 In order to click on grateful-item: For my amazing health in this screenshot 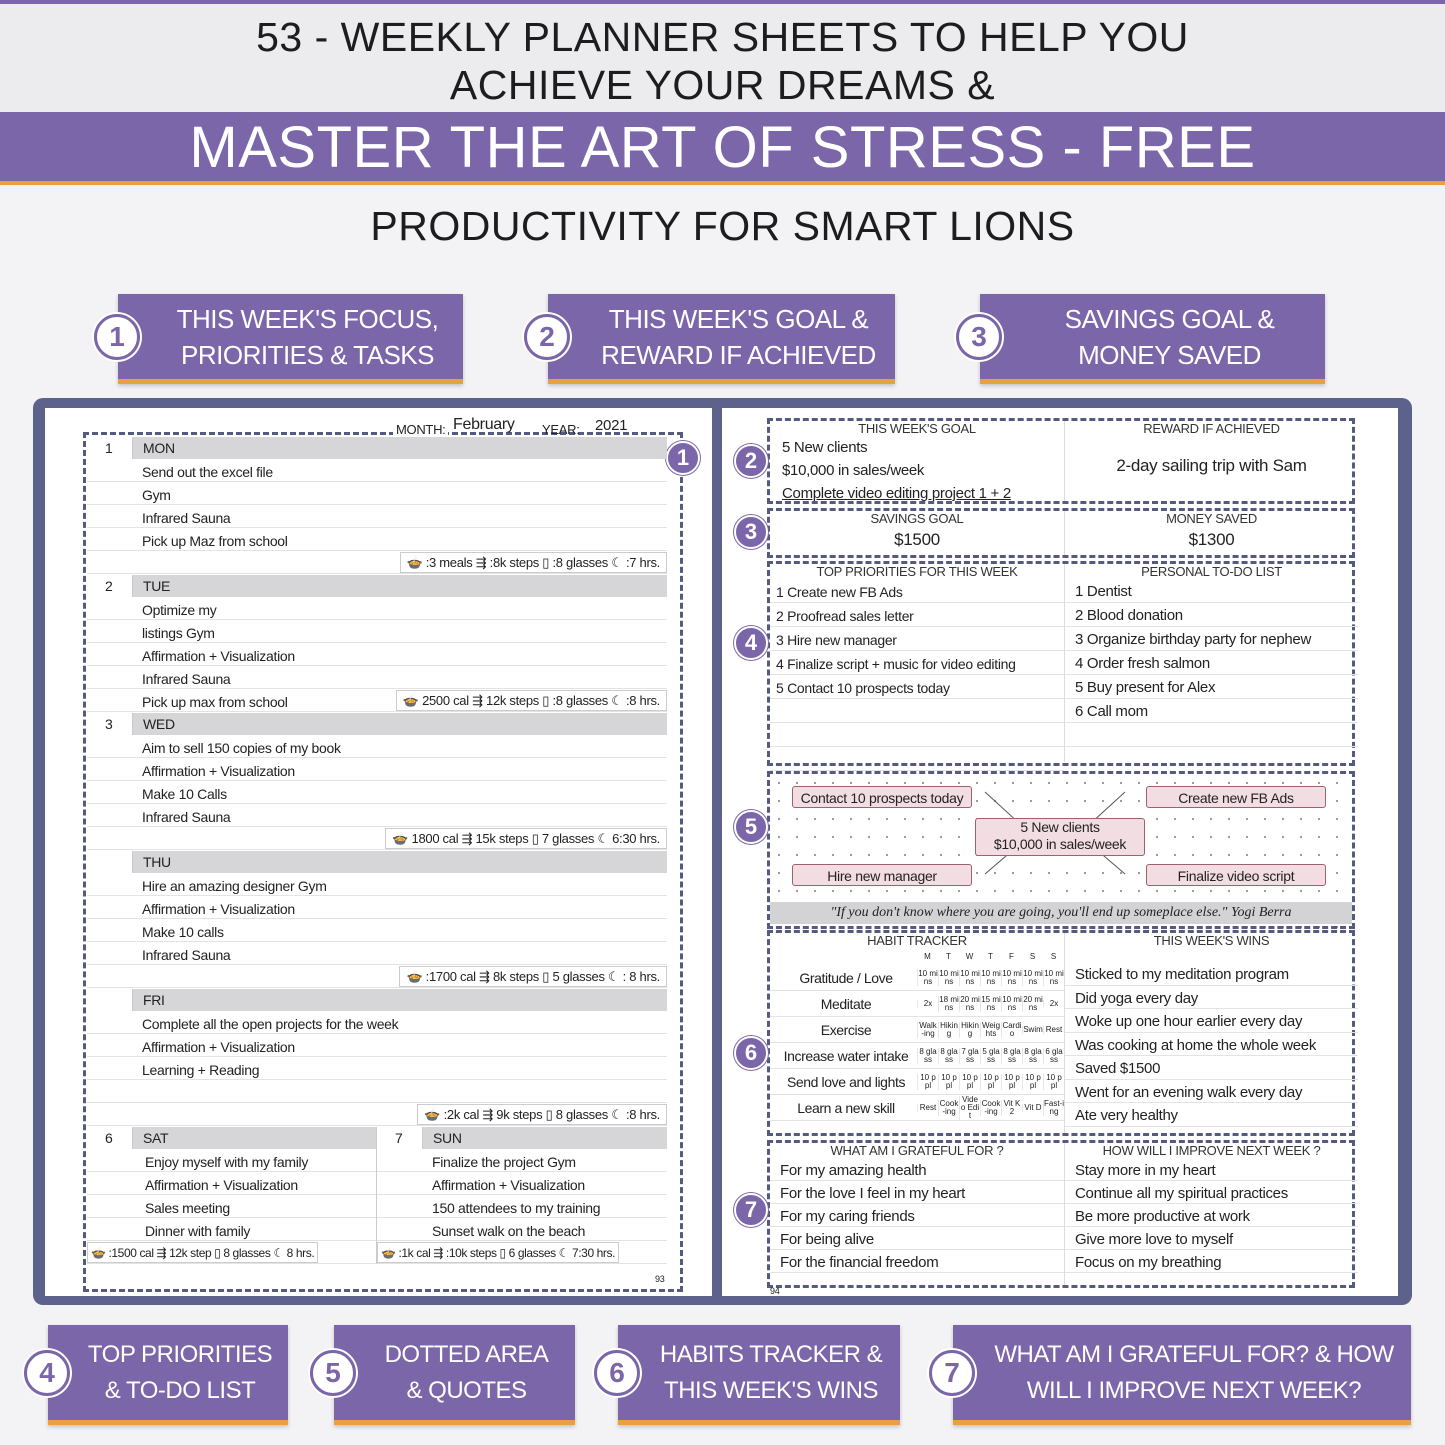, I will do `click(917, 1169)`.